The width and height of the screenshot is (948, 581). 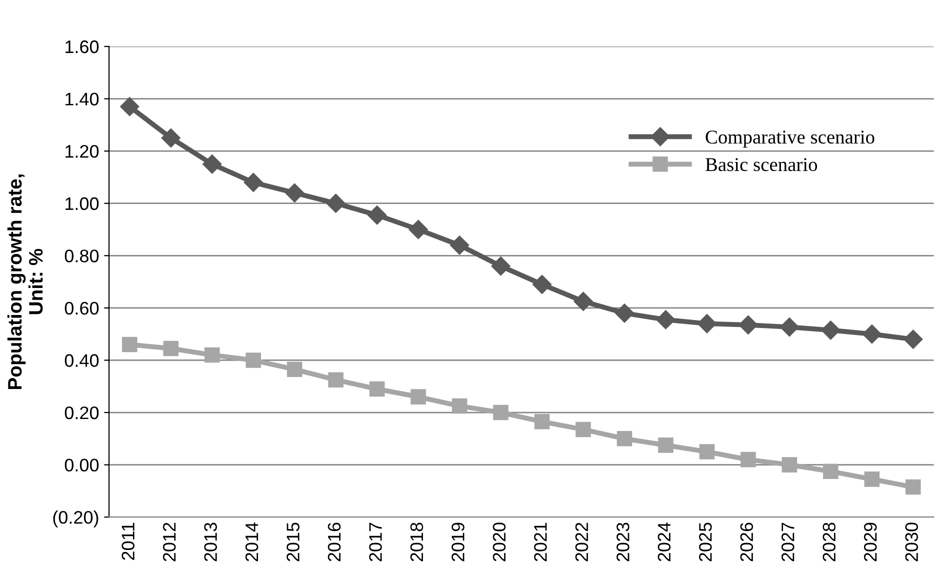 I want to click on x-tick-label: 2027, so click(x=788, y=542).